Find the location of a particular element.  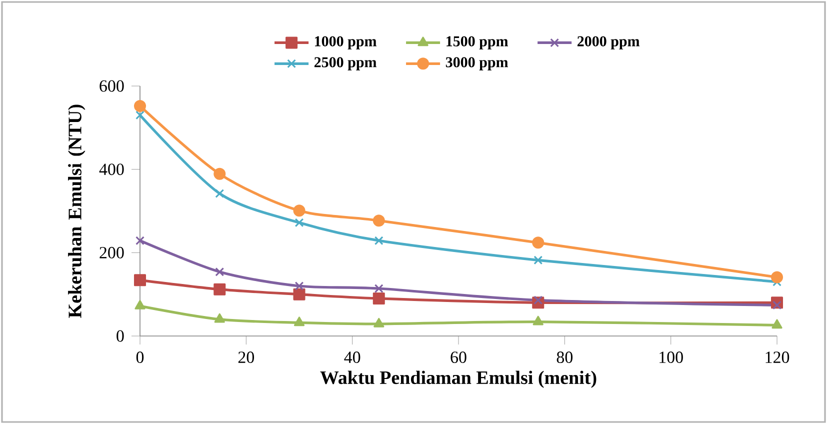

x-tick-label: 40 is located at coordinates (352, 358).